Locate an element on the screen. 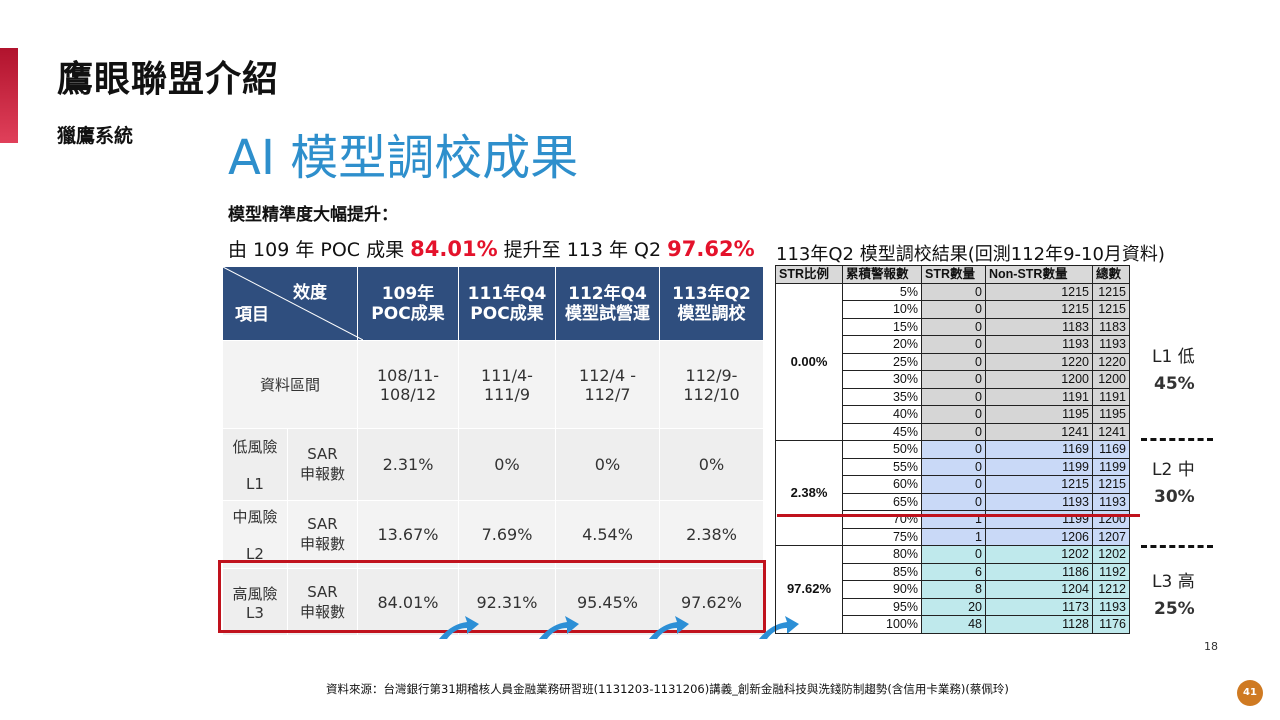 The width and height of the screenshot is (1280, 720). risk-label: 中風險 L2 is located at coordinates (255, 534).